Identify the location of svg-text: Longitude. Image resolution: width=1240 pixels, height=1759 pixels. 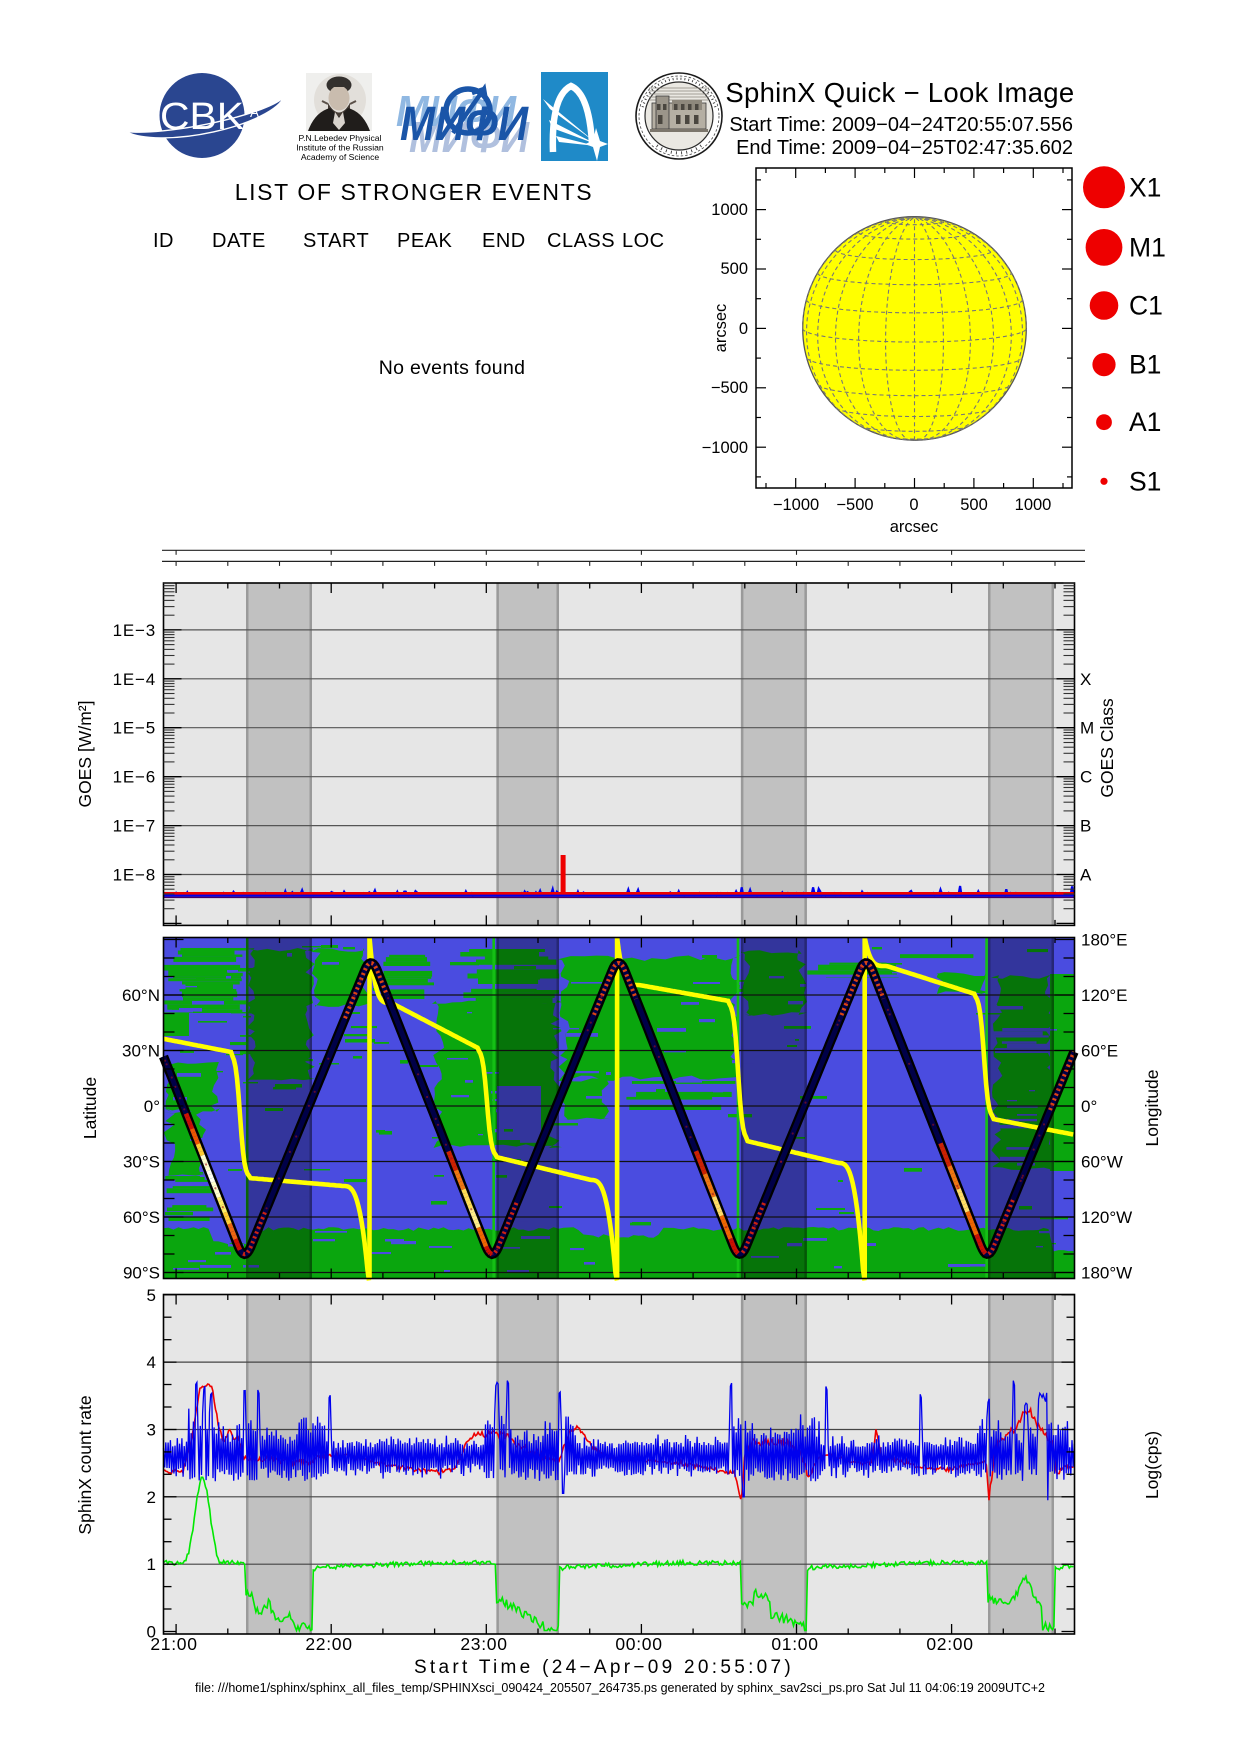
(1152, 1108).